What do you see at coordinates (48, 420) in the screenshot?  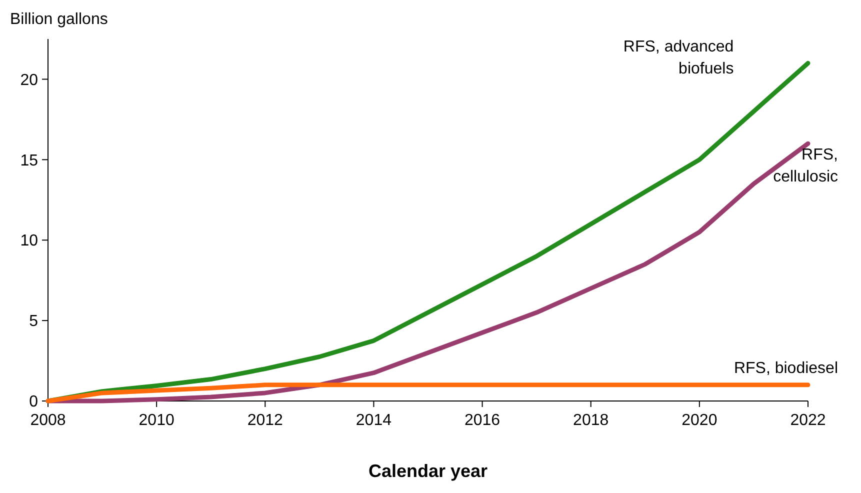 I see `x-tick-label: 2008` at bounding box center [48, 420].